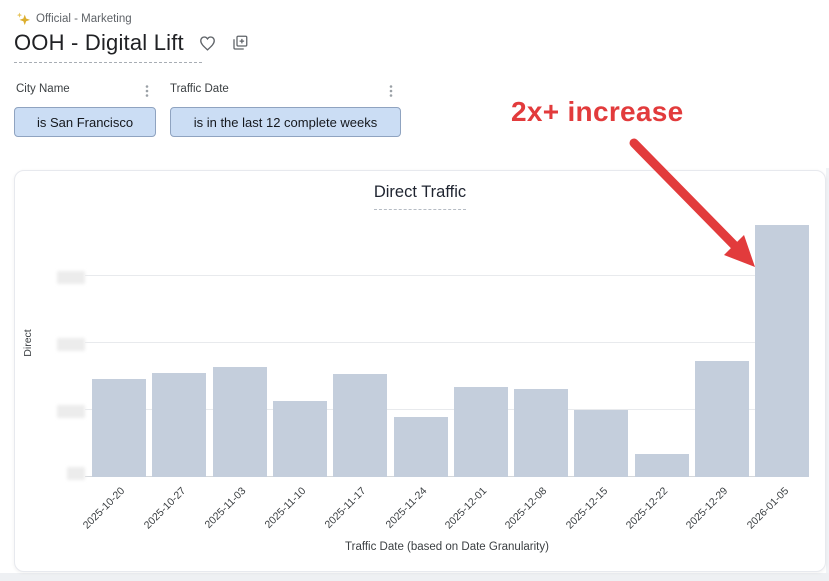 The width and height of the screenshot is (829, 581). Describe the element at coordinates (447, 547) in the screenshot. I see `x-axis-label: Traffic Date (based on Date Granularity)` at that location.